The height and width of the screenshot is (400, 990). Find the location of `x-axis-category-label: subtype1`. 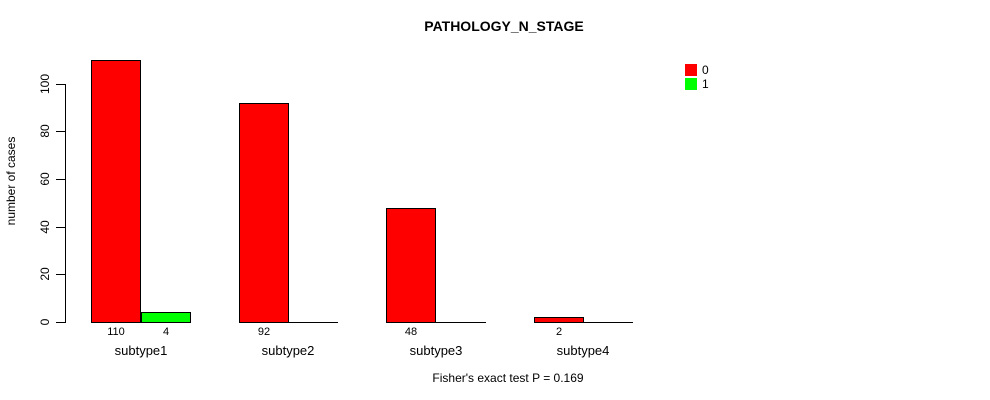

x-axis-category-label: subtype1 is located at coordinates (141, 350).